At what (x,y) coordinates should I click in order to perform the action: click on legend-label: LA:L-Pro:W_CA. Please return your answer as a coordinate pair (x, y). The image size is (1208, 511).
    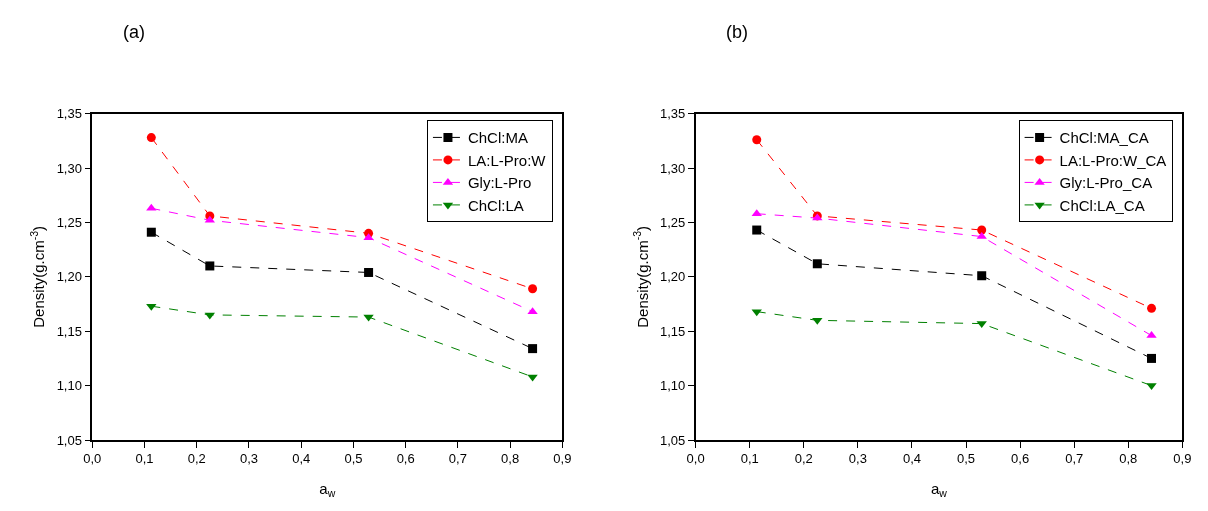
    Looking at the image, I should click on (1113, 160).